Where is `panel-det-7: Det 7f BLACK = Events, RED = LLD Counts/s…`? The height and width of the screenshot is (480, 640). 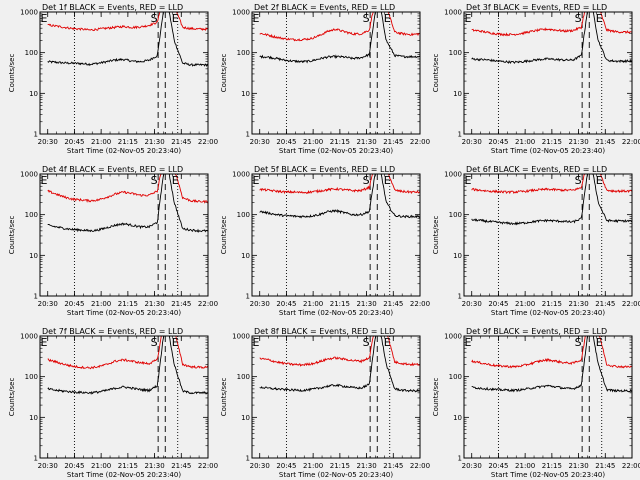
panel-det-7: Det 7f BLACK = Events, RED = LLD Counts/s… is located at coordinates (113, 403).